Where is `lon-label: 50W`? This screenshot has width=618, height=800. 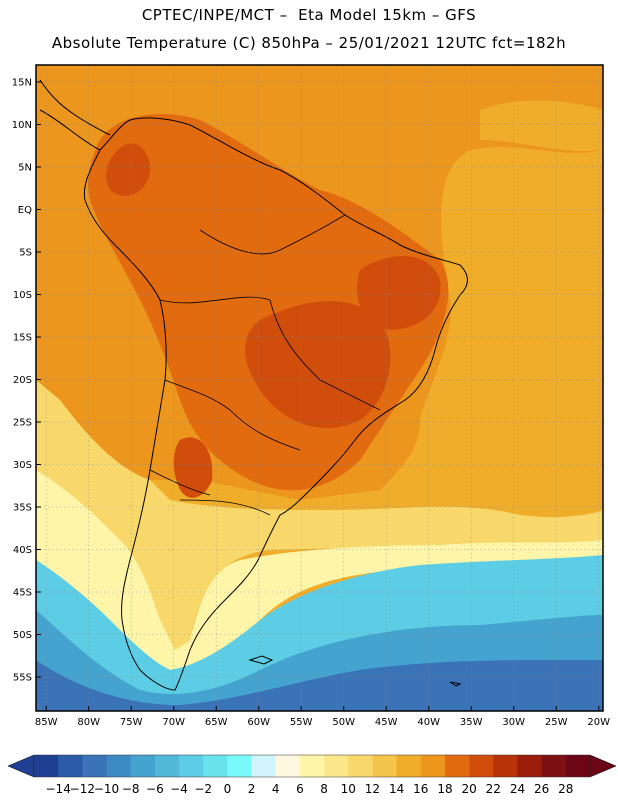
lon-label: 50W is located at coordinates (343, 722).